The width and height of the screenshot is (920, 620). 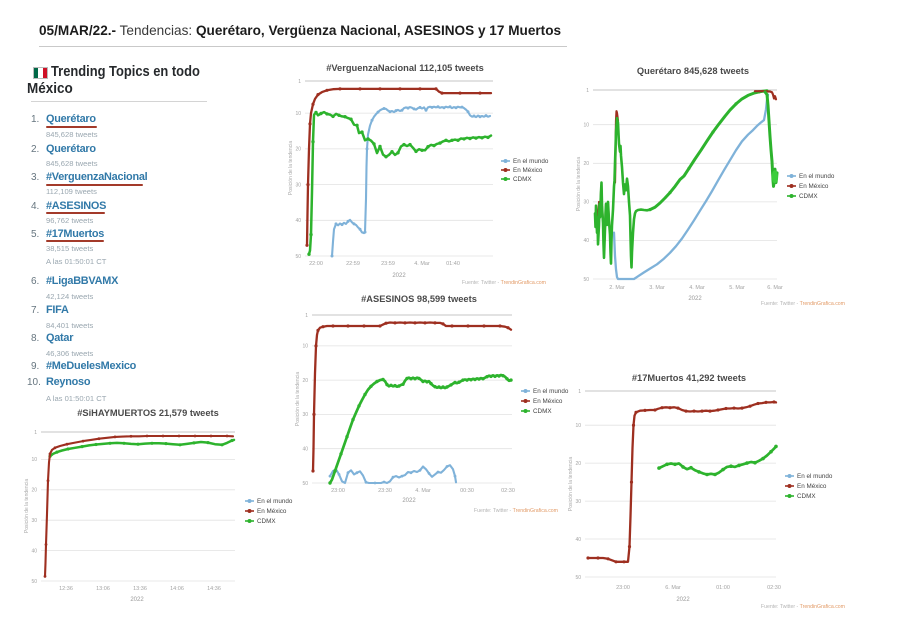 I want to click on svg-text: 22:00, so click(x=316, y=264).